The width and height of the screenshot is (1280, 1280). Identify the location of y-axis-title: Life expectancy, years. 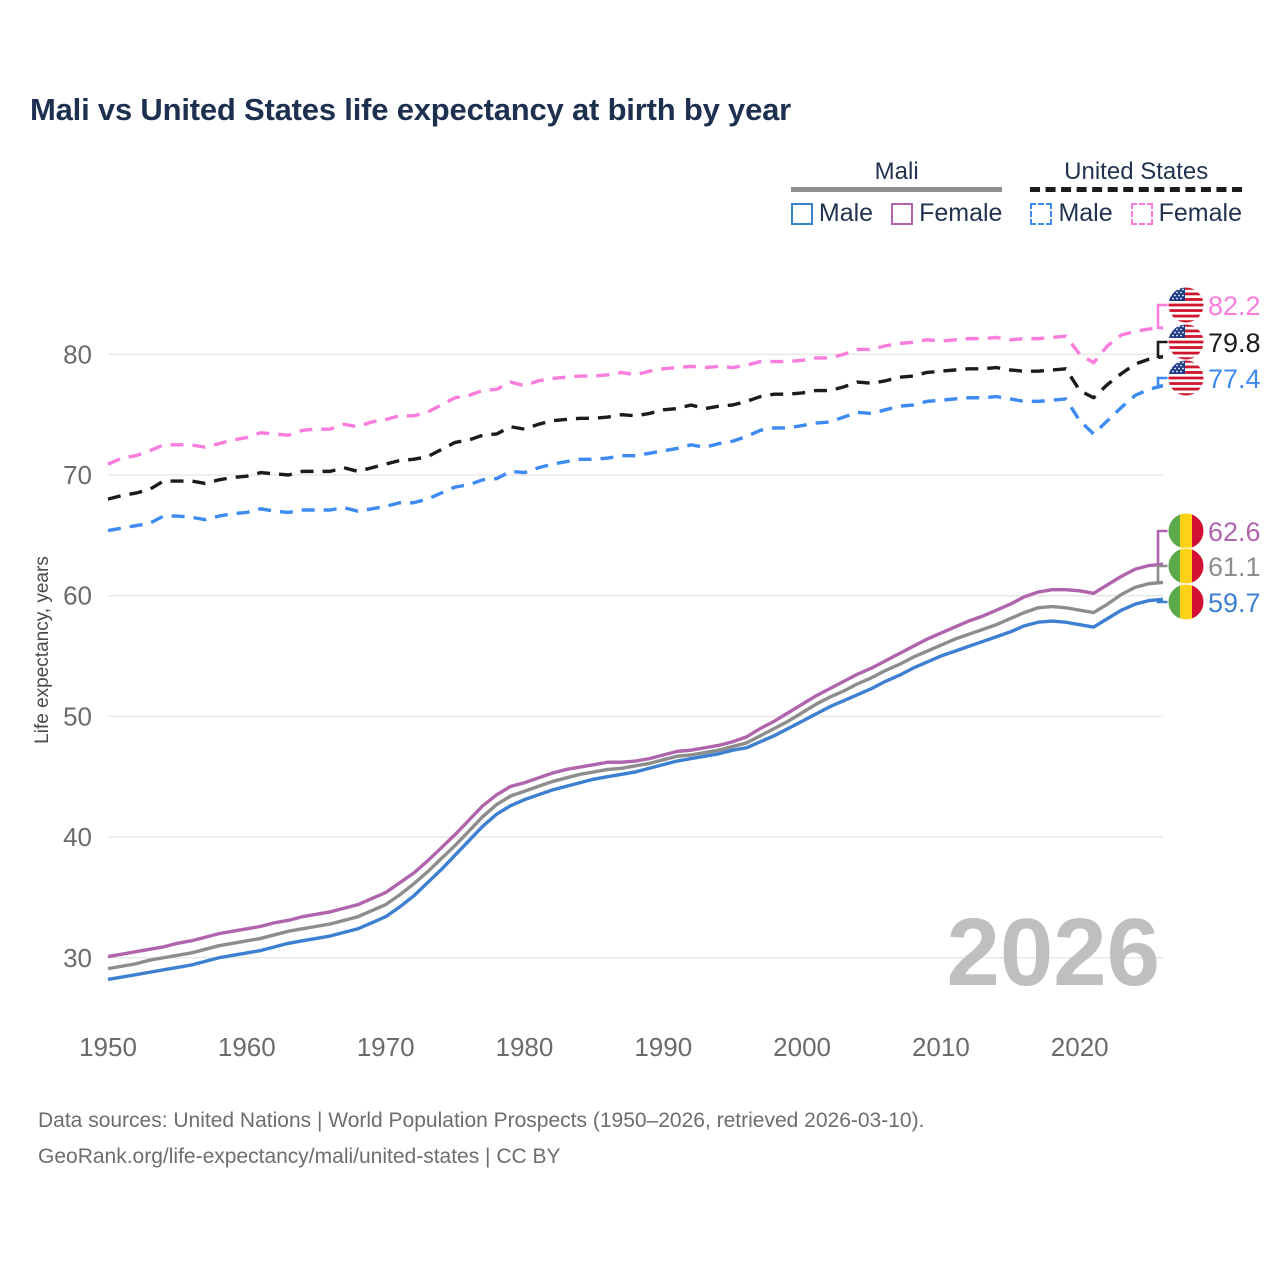
(42, 650).